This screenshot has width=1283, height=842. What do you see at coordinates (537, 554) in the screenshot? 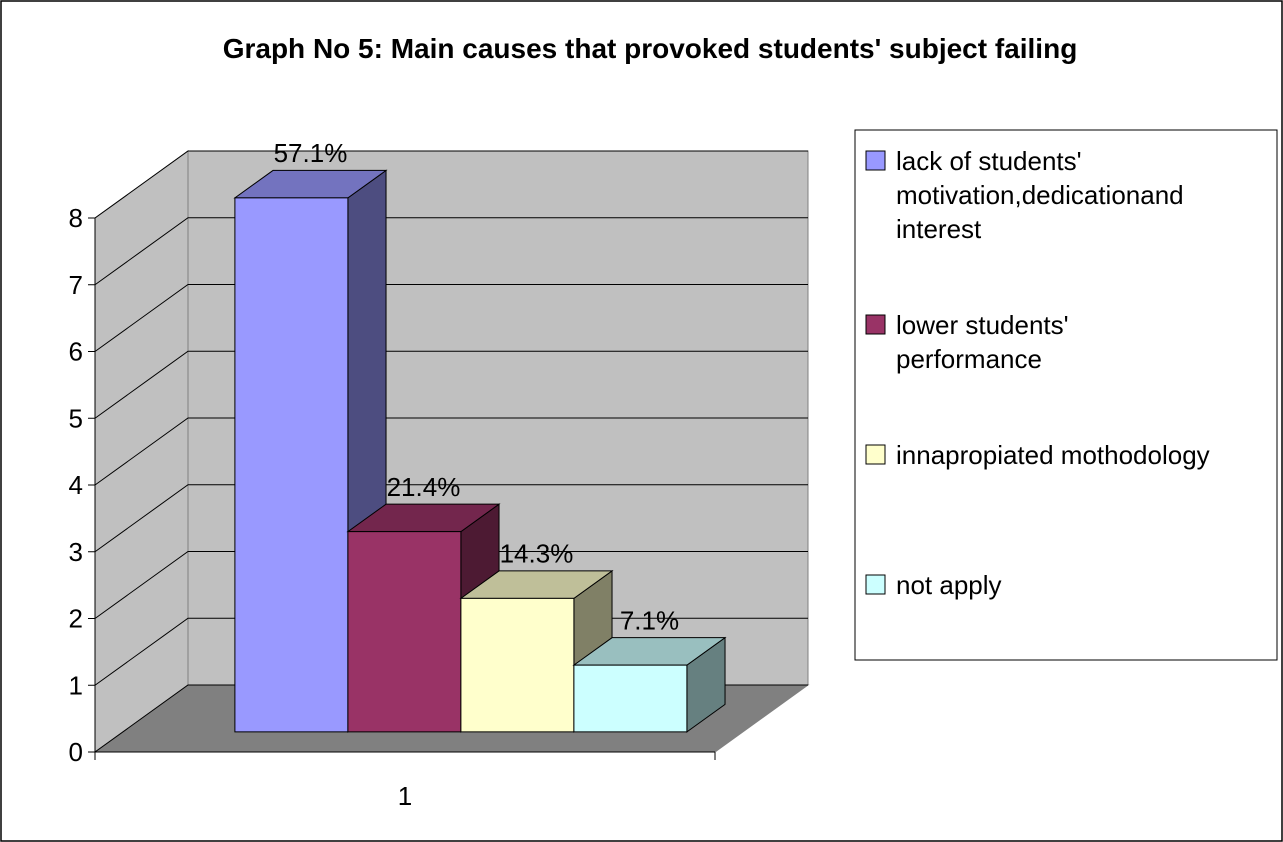
I see `data-label: 14.3%` at bounding box center [537, 554].